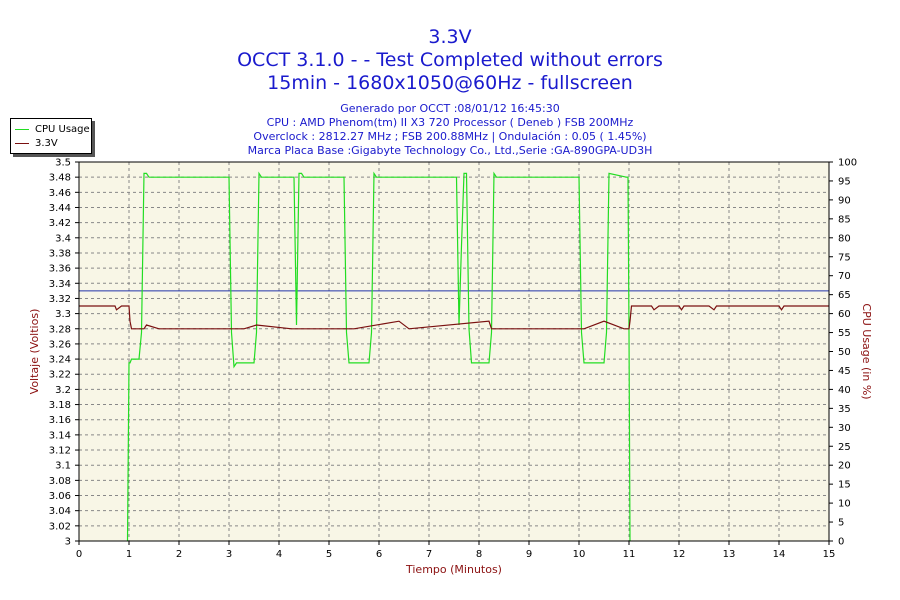 The image size is (900, 600). Describe the element at coordinates (844, 504) in the screenshot. I see `y-right-tick-label: 10` at that location.